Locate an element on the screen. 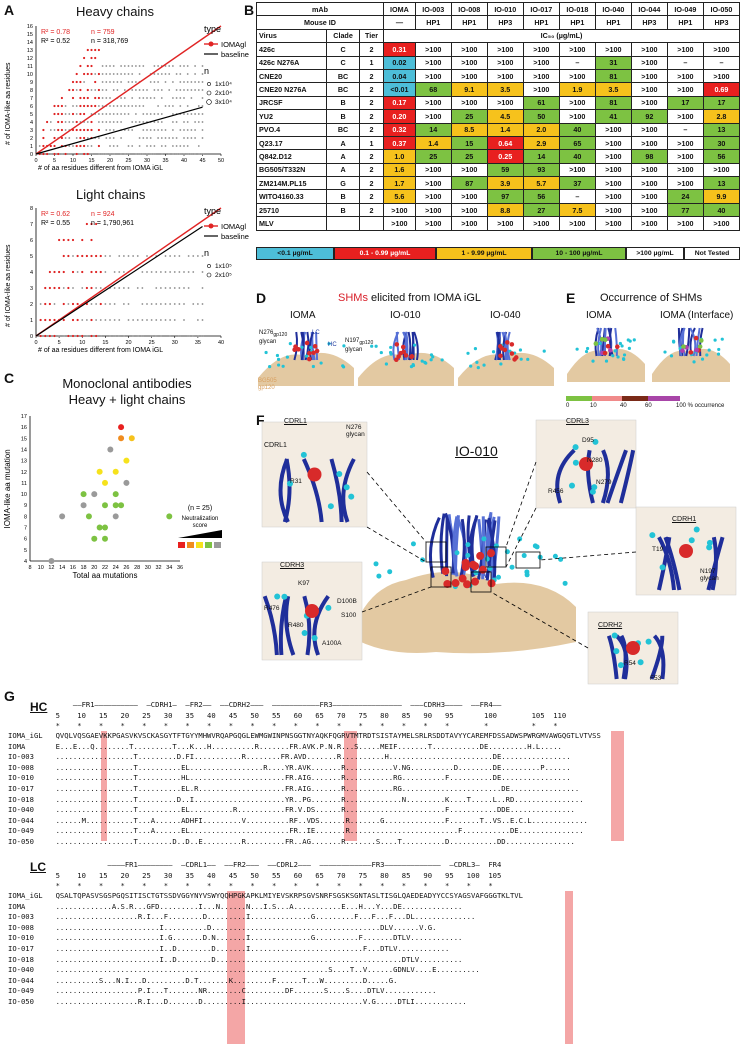 The height and width of the screenshot is (1050, 747). tier-cell: 2 is located at coordinates (371, 76).